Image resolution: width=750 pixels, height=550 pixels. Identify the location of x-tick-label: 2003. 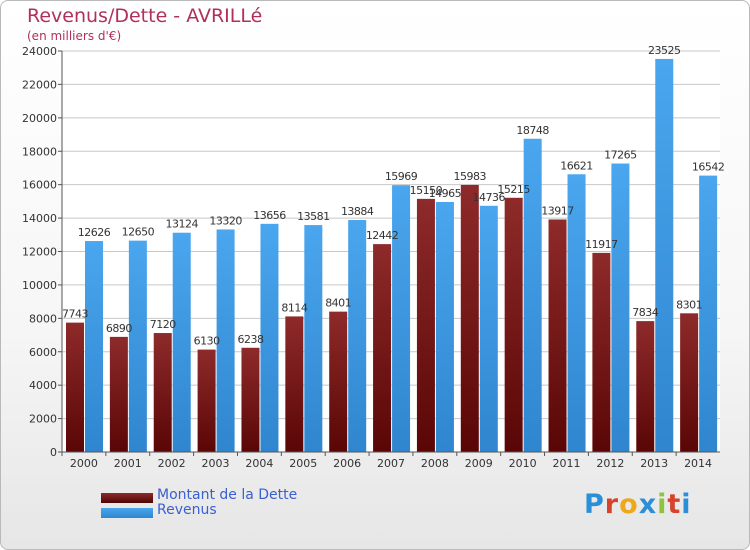
(216, 463).